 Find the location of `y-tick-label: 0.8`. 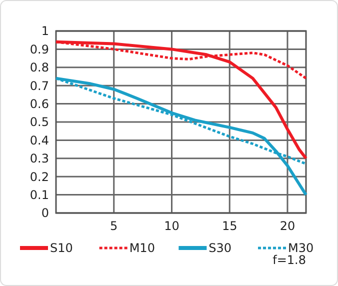

y-tick-label: 0.8 is located at coordinates (39, 67).